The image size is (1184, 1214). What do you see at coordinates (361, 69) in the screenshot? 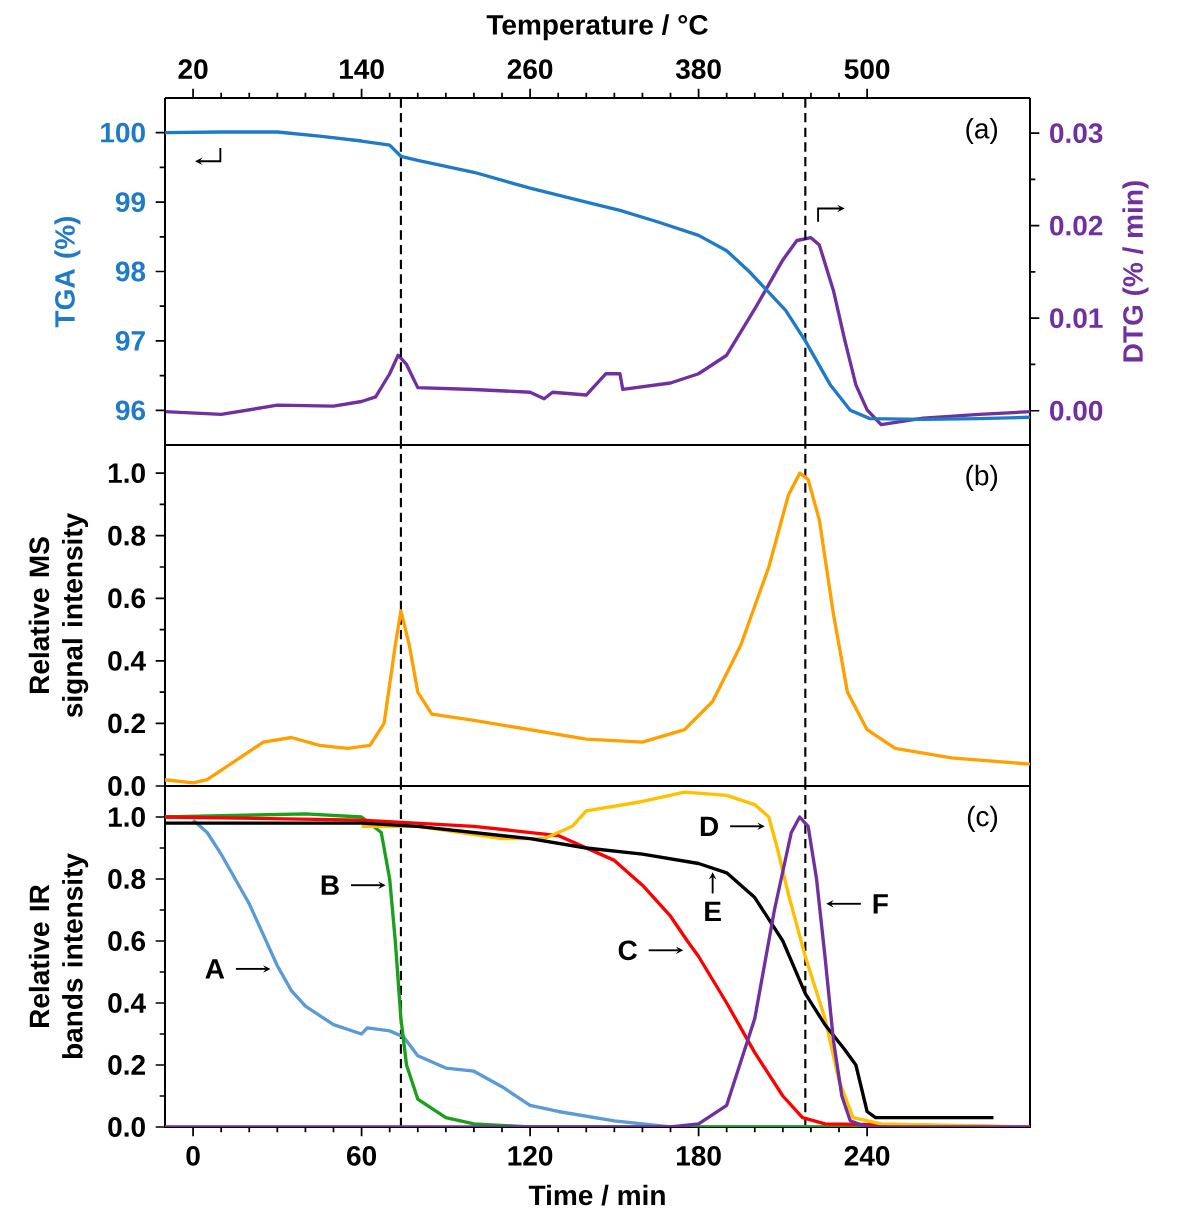
I see `x2-tick-label: 140` at bounding box center [361, 69].